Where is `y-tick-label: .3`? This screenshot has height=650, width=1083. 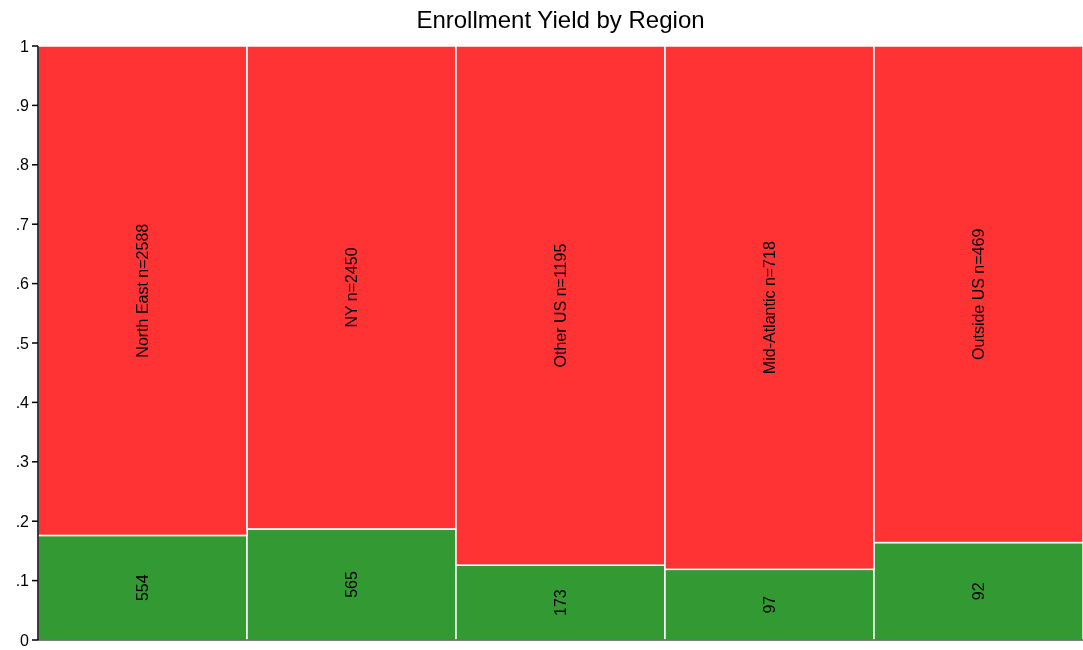 y-tick-label: .3 is located at coordinates (22, 462).